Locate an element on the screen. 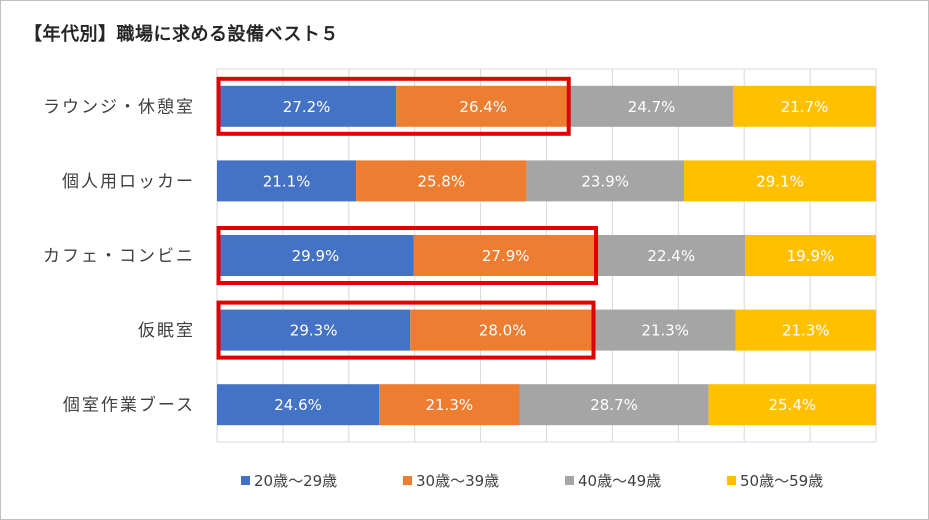  data-label: 28.7% is located at coordinates (614, 405).